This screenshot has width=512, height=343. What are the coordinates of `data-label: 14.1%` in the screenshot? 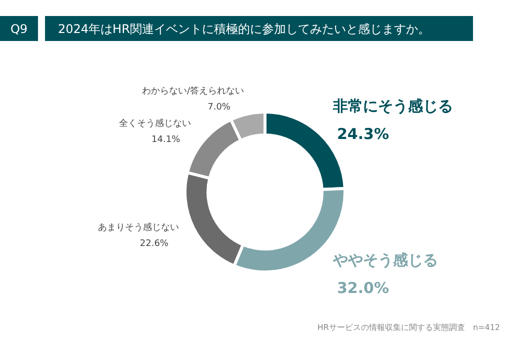 It's located at (166, 140).